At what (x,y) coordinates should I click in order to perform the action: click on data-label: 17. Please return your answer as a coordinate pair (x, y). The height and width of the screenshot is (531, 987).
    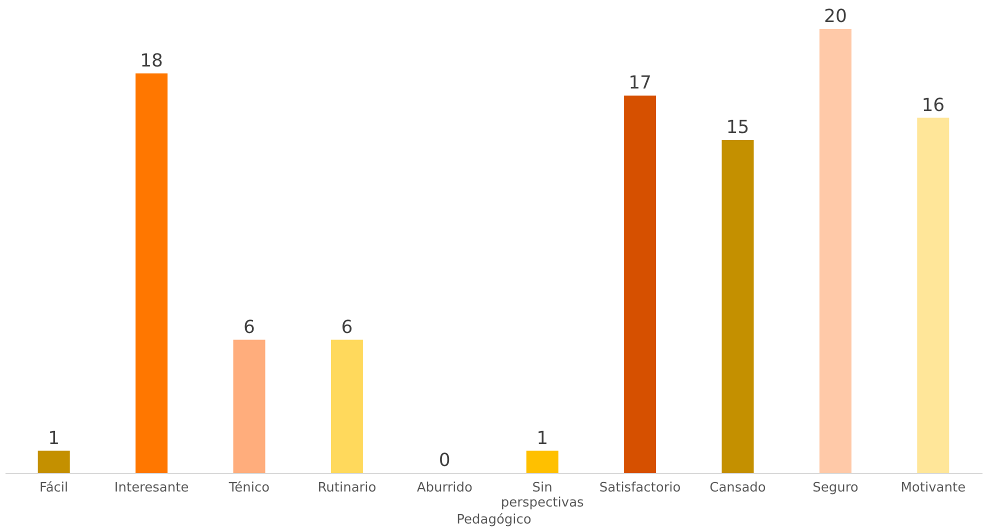
    Looking at the image, I should click on (640, 83).